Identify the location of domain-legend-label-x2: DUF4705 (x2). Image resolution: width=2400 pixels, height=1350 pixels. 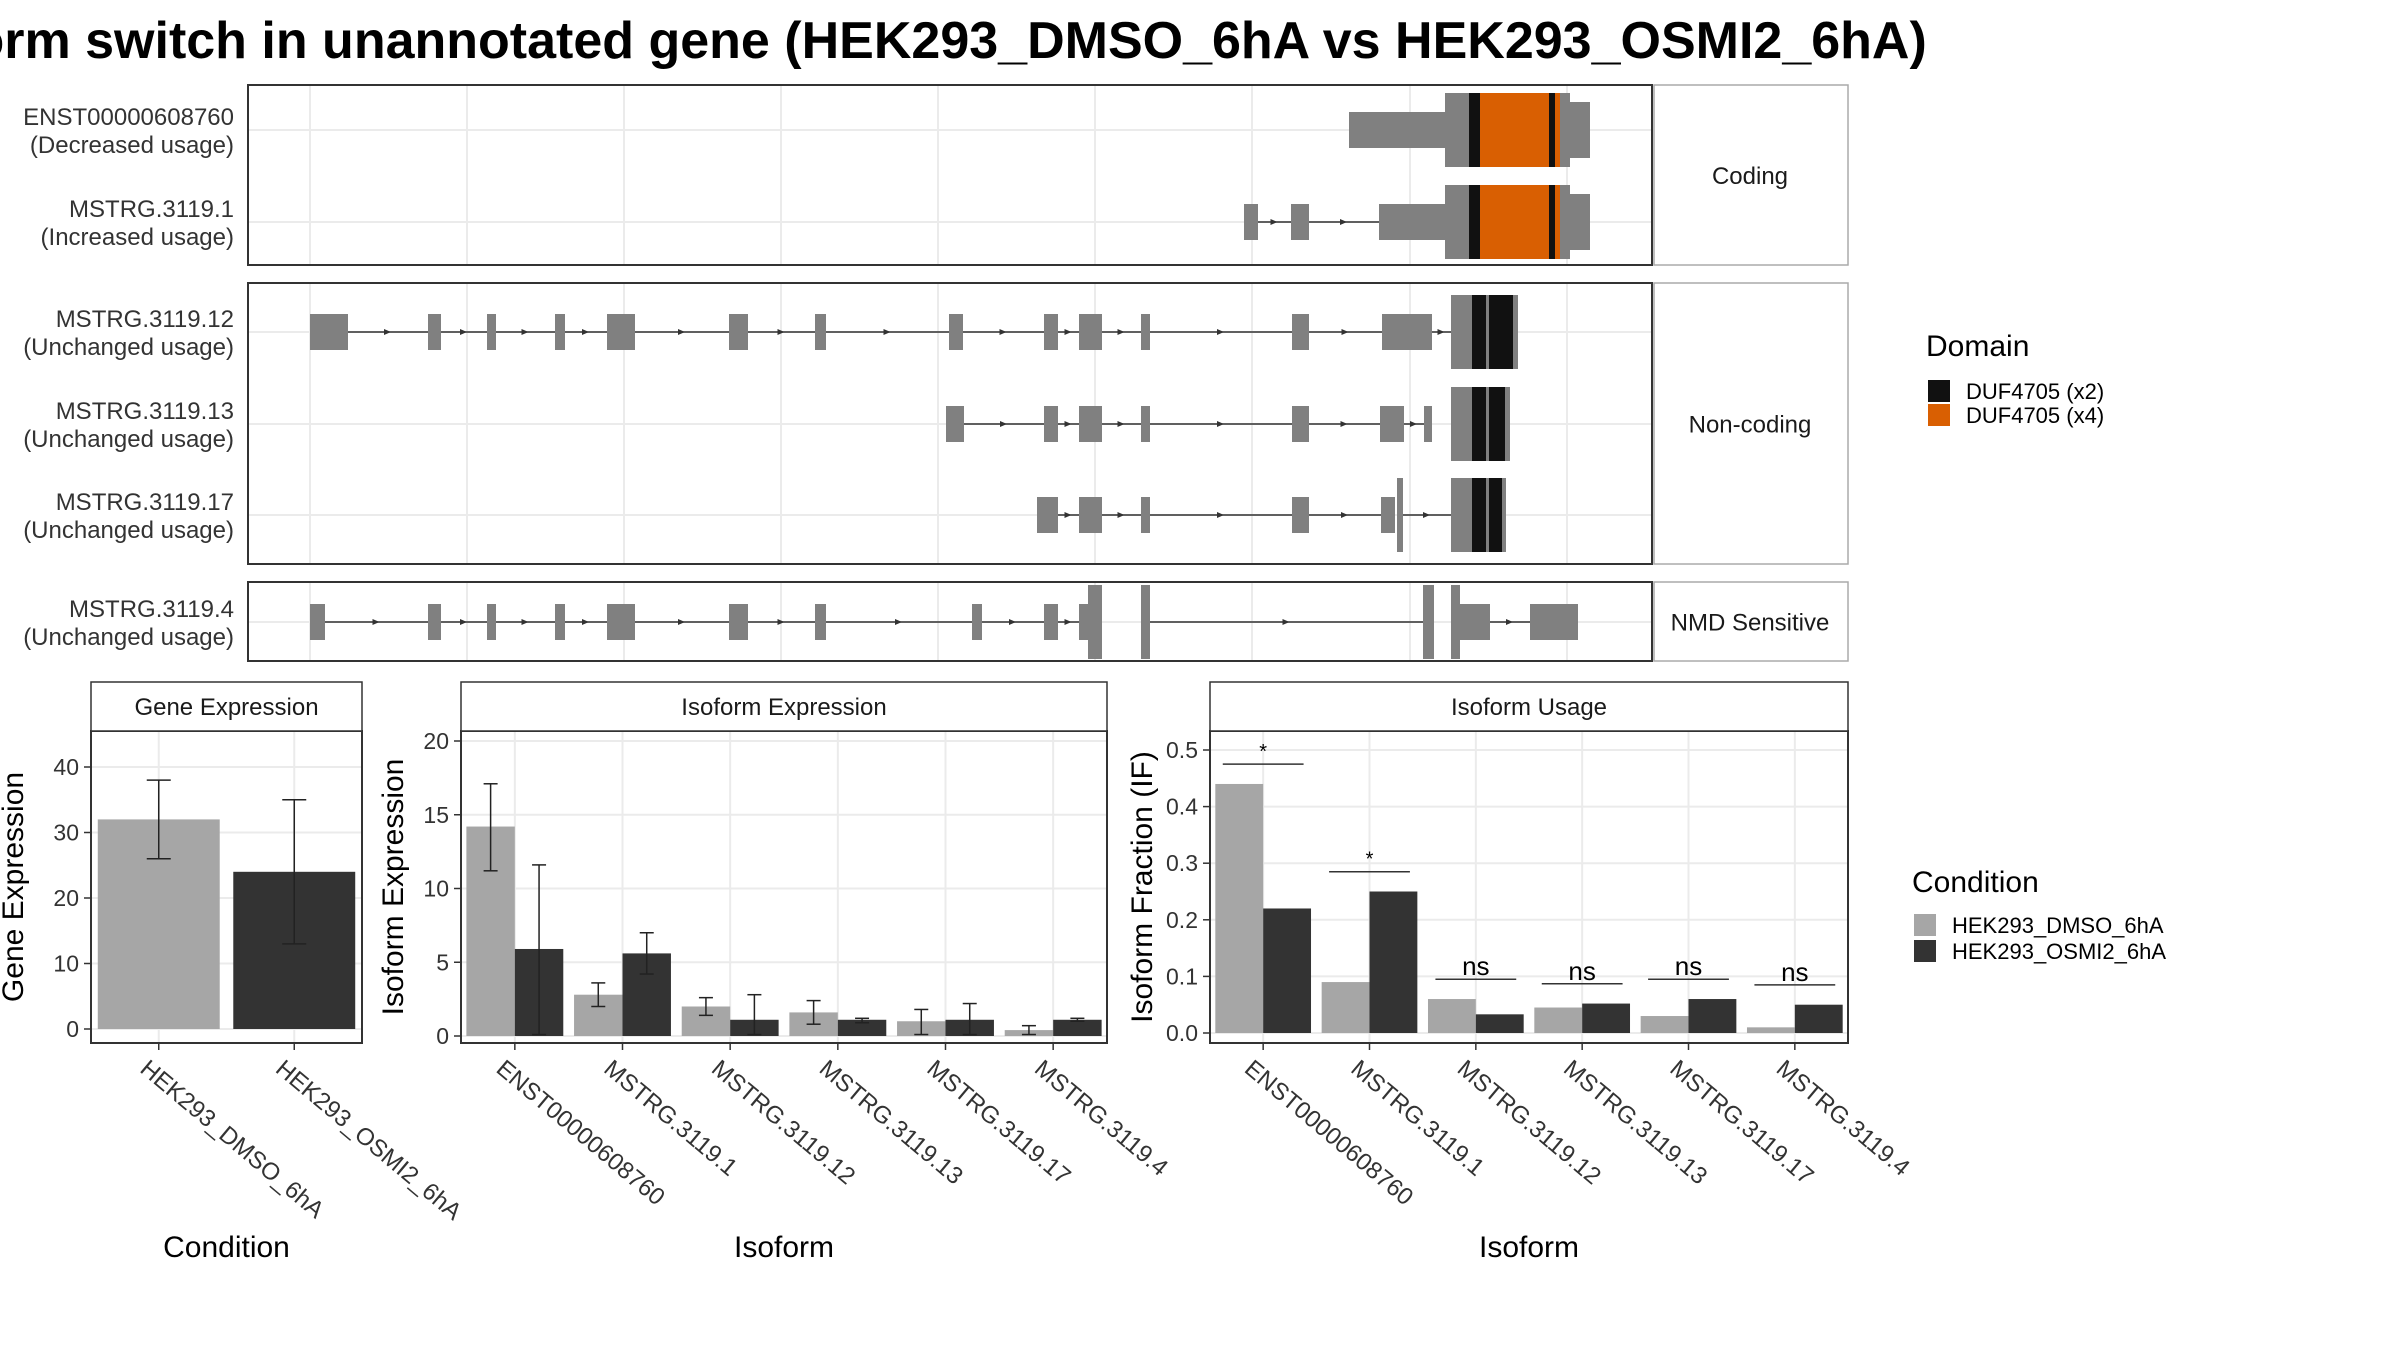
(2035, 391).